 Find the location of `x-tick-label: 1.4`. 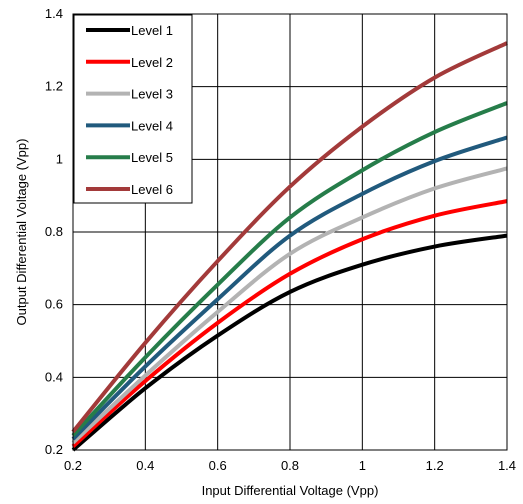

x-tick-label: 1.4 is located at coordinates (507, 465).